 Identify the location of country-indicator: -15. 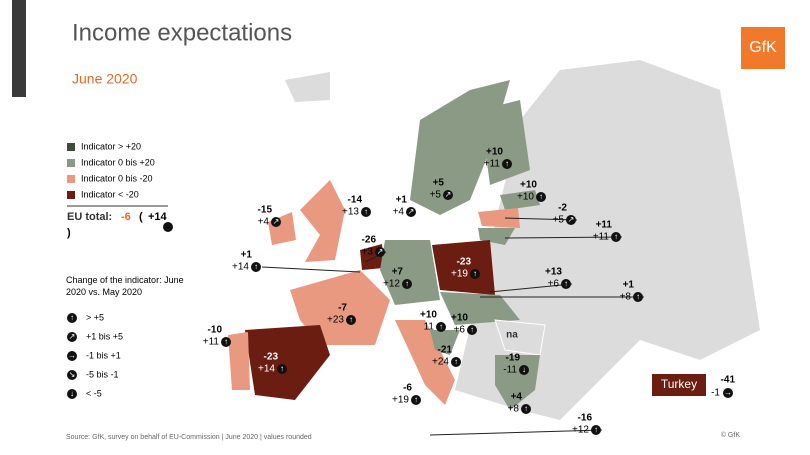
(265, 210).